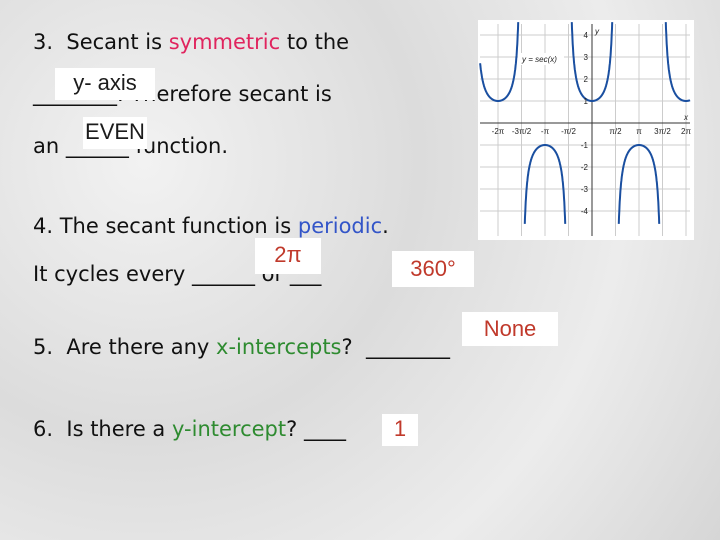 The image size is (720, 540). I want to click on grid, so click(585, 130).